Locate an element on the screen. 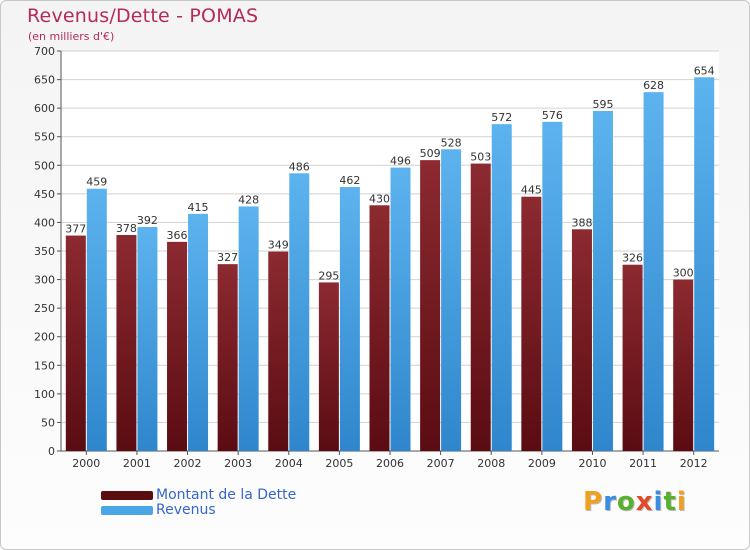 The height and width of the screenshot is (550, 750). bar-dette-2011 is located at coordinates (632, 357).